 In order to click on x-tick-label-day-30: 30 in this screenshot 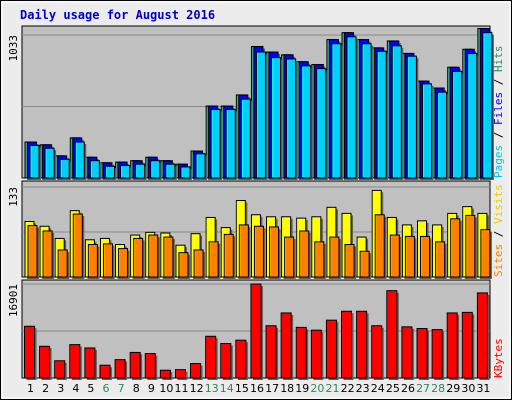, I will do `click(468, 388)`.